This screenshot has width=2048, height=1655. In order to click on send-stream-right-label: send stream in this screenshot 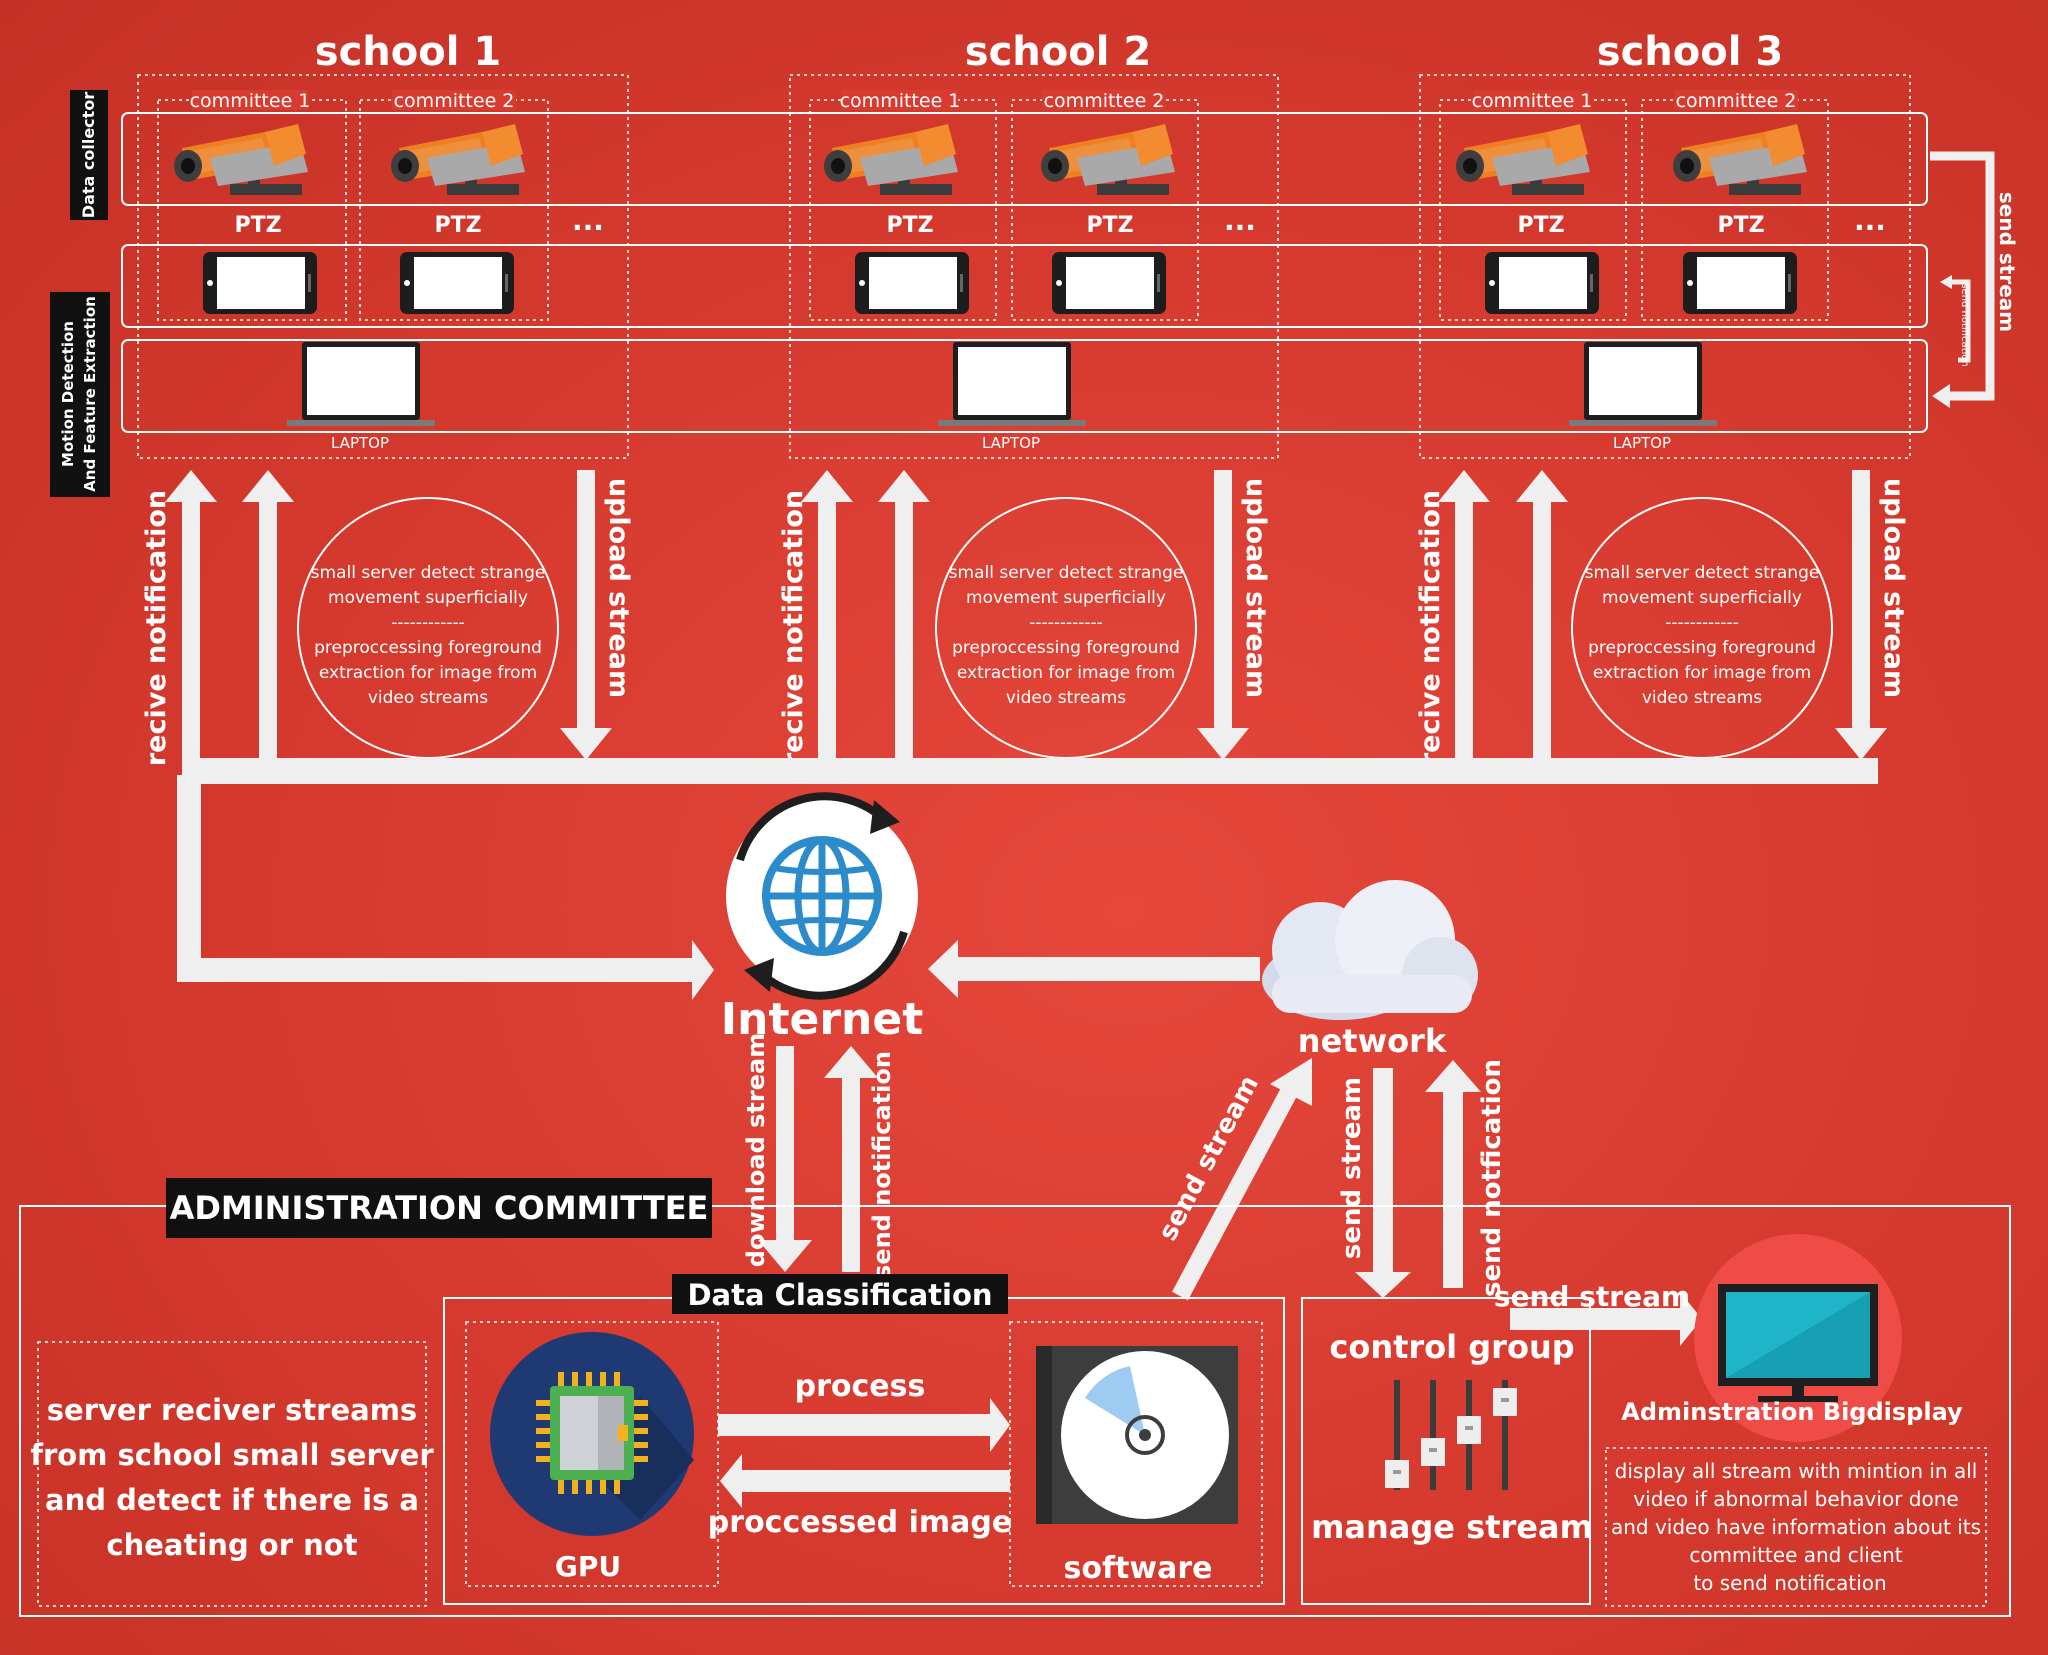, I will do `click(1592, 1296)`.